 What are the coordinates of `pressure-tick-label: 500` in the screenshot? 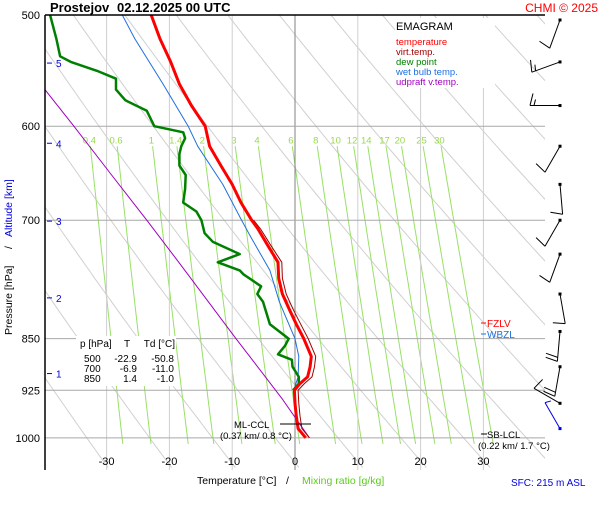 It's located at (31, 16).